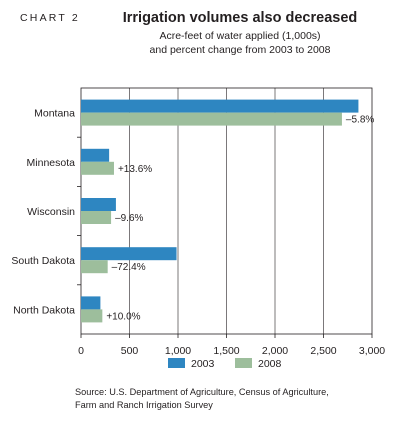 This screenshot has width=410, height=425. Describe the element at coordinates (372, 351) in the screenshot. I see `x-tick-label: 3,000` at that location.